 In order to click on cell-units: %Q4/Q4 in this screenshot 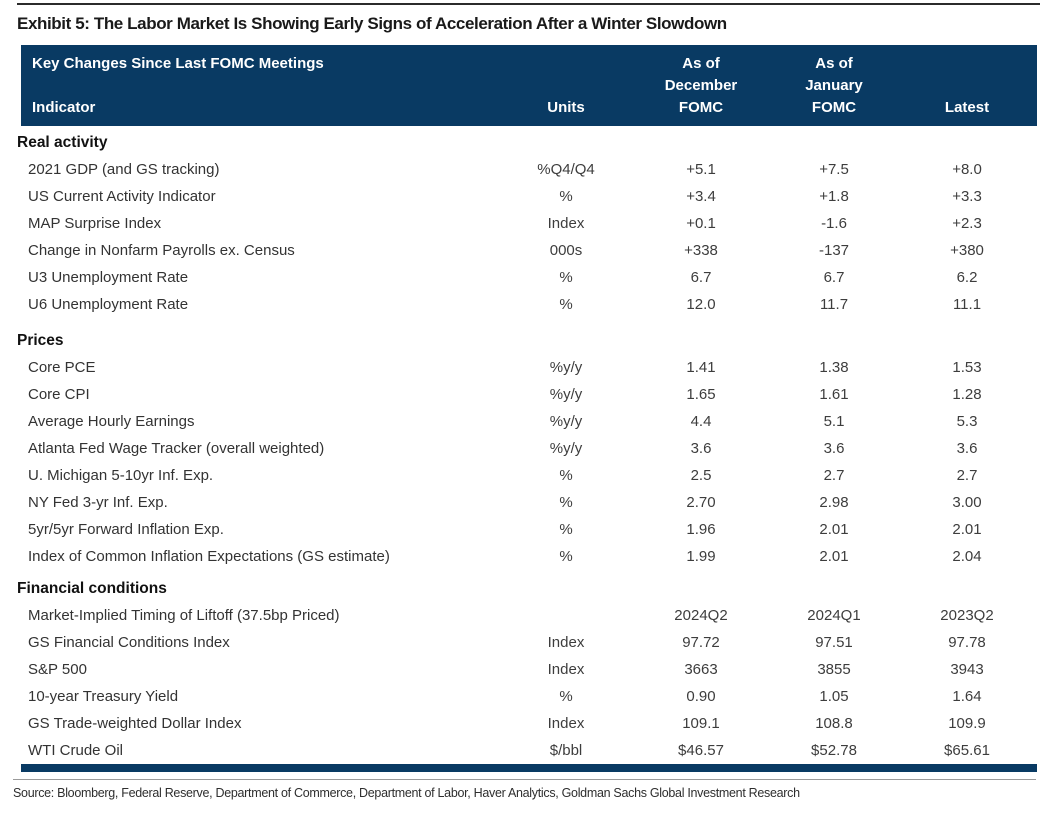, I will do `click(566, 169)`.